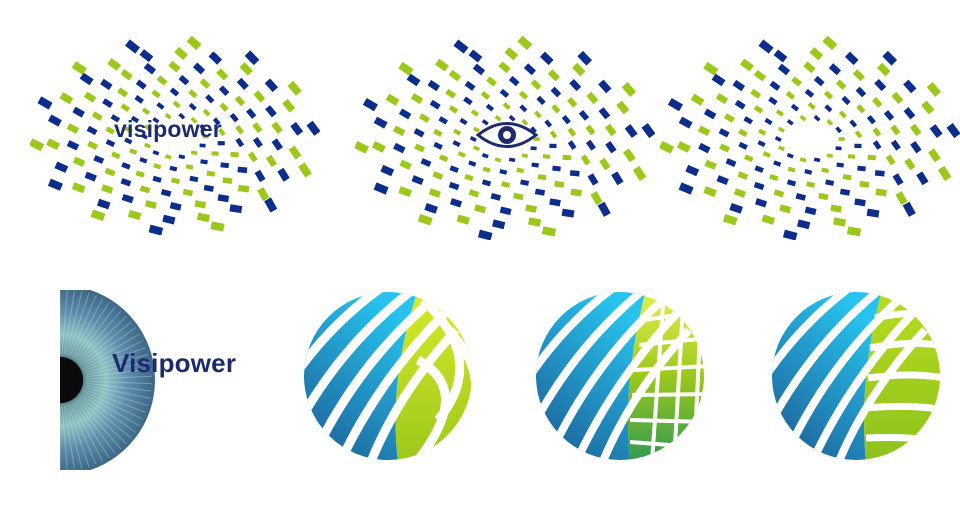  I want to click on wordmark-visipower-capitalized: Visipower, so click(174, 363).